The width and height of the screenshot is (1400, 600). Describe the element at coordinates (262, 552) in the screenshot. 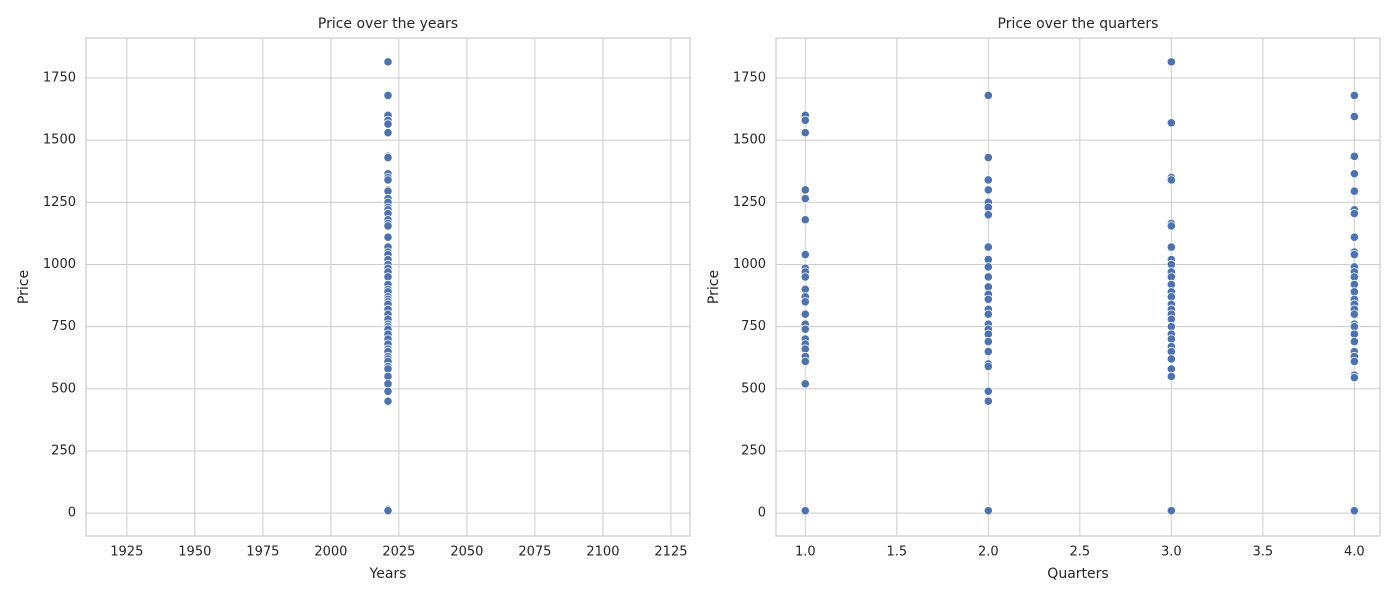

I see `x-tick-label: 1975` at that location.